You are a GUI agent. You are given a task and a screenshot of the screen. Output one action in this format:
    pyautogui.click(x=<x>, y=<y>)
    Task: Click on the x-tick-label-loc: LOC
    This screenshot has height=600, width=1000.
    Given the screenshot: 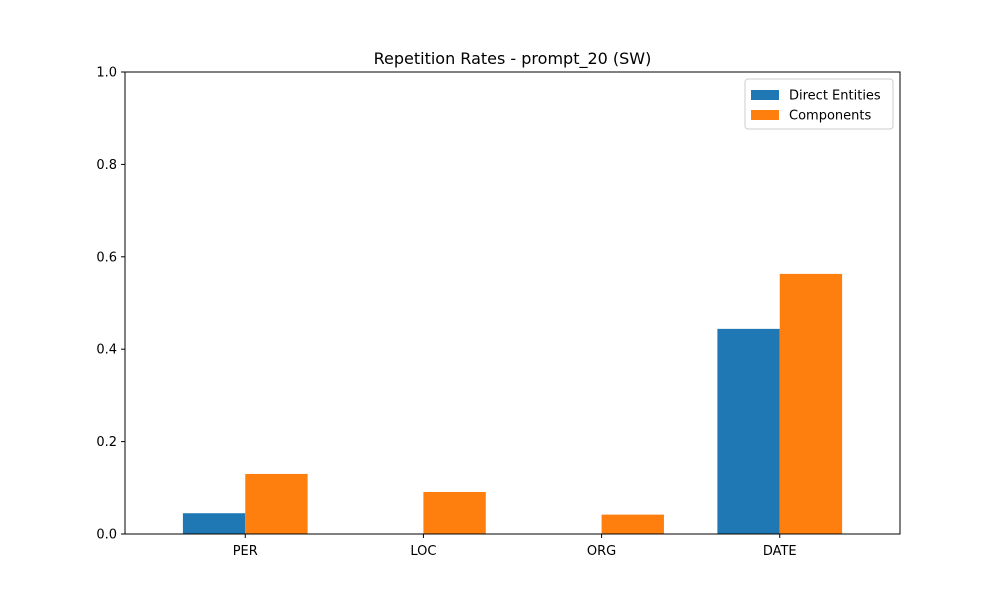 What is the action you would take?
    pyautogui.click(x=423, y=551)
    